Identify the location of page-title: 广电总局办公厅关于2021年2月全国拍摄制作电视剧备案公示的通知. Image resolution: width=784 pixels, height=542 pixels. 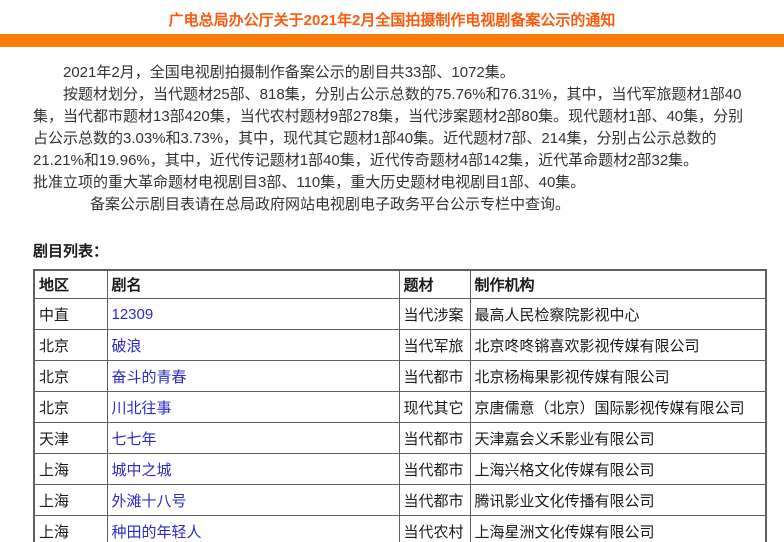
(392, 20).